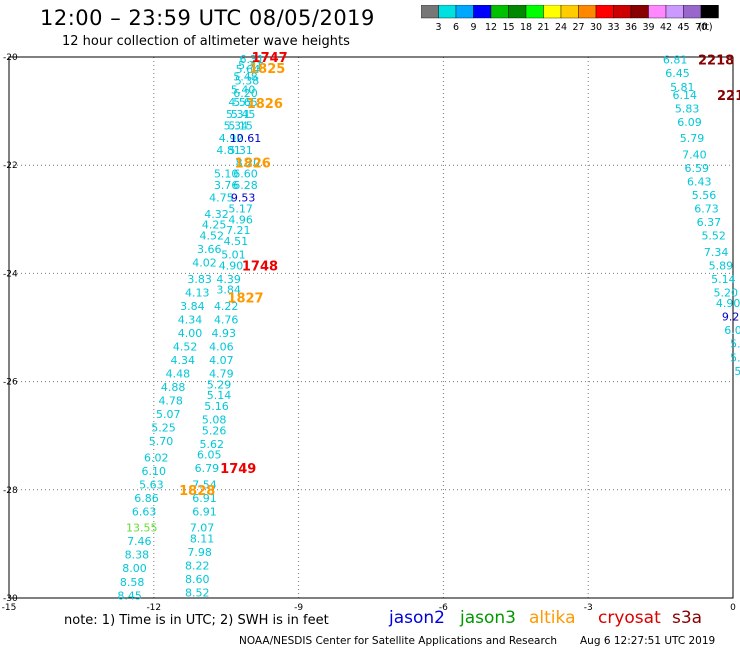  I want to click on x-tick-label: -12, so click(153, 608).